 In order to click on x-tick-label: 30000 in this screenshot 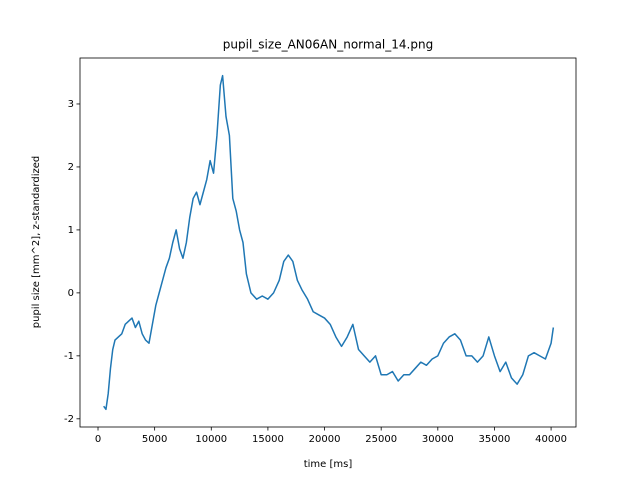, I will do `click(438, 439)`.